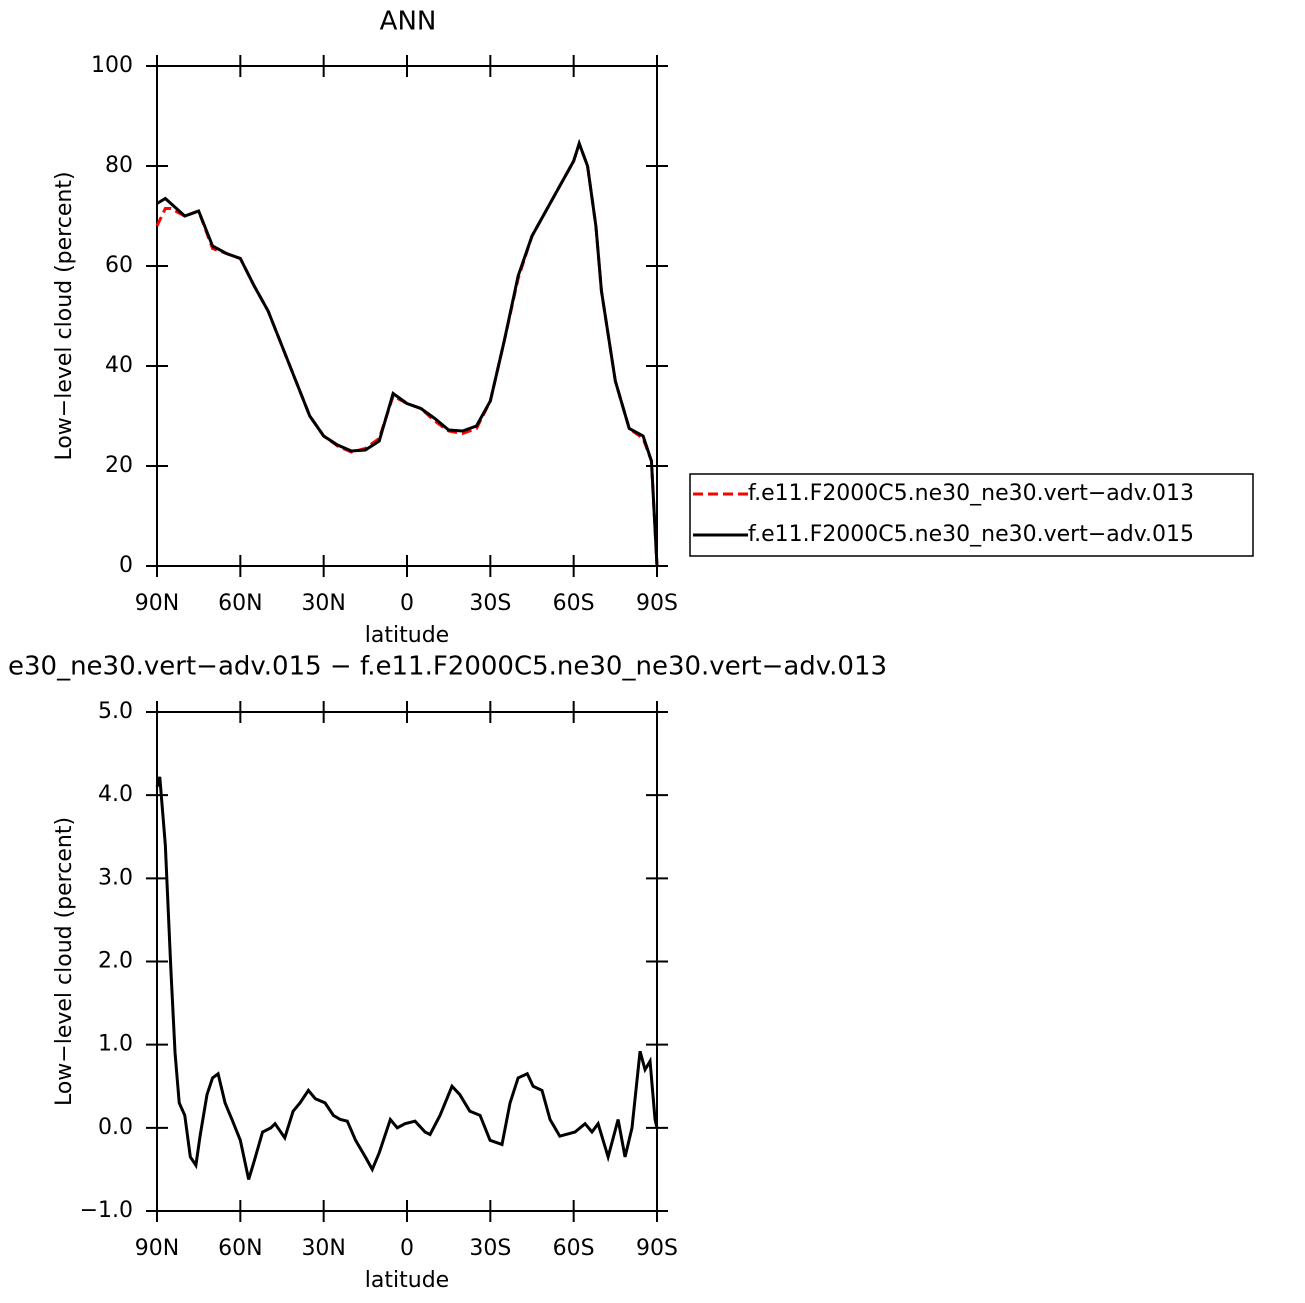 This screenshot has height=1303, width=1305. I want to click on legend-label: f.e11.F2000C5.ne30_ne30.vert−adv.015, so click(971, 534).